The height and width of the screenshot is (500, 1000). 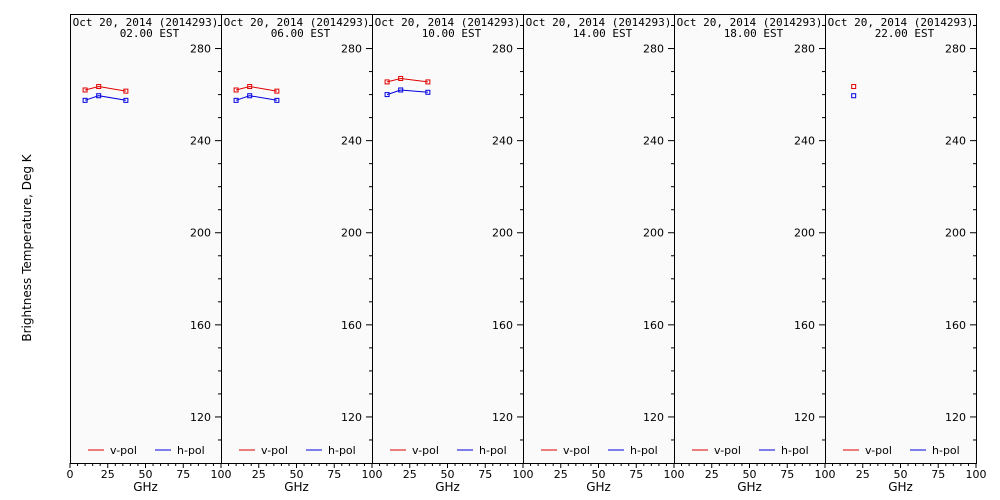 What do you see at coordinates (603, 33) in the screenshot?
I see `panel-subtitle: 14.00 EST` at bounding box center [603, 33].